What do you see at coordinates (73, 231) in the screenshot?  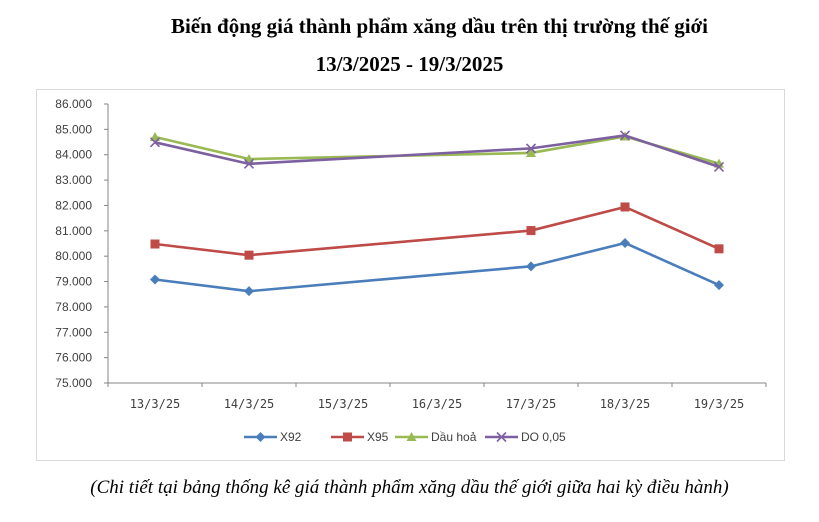 I see `y-tick-label: 81.000` at bounding box center [73, 231].